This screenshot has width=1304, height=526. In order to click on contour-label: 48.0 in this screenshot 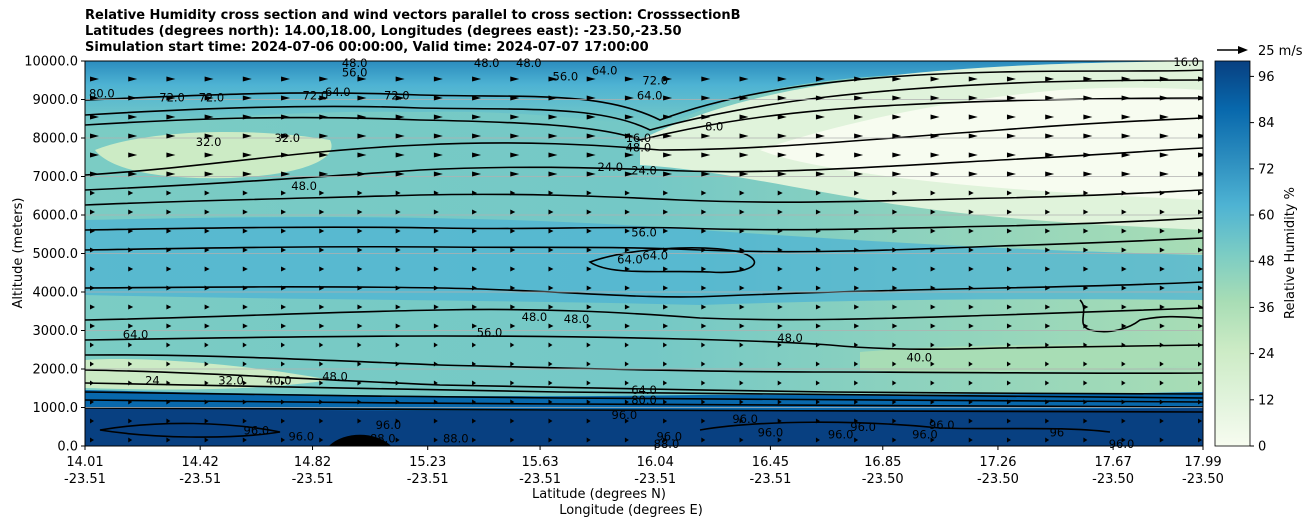, I will do `click(529, 63)`.